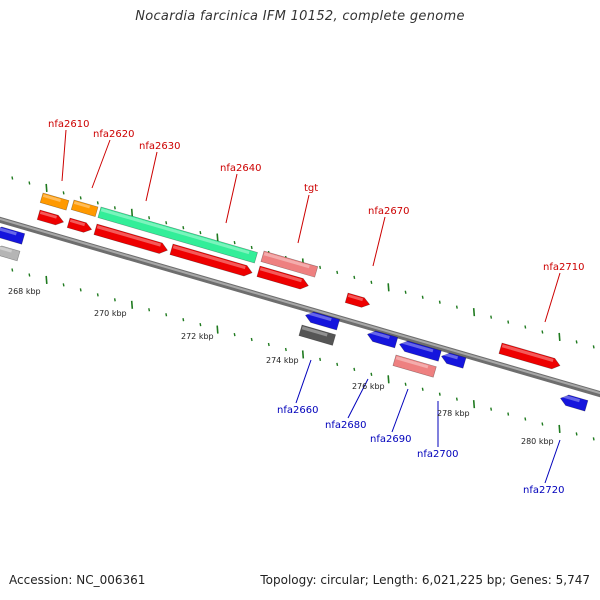 This screenshot has width=600, height=600. What do you see at coordinates (400, 410) in the screenshot?
I see `leader-nfa2690` at bounding box center [400, 410].